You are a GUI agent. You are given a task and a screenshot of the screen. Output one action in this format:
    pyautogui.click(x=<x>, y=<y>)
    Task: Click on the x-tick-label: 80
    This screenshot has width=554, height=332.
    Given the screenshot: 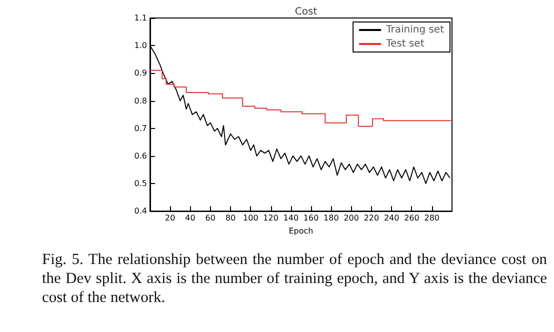 What is the action you would take?
    pyautogui.click(x=230, y=218)
    